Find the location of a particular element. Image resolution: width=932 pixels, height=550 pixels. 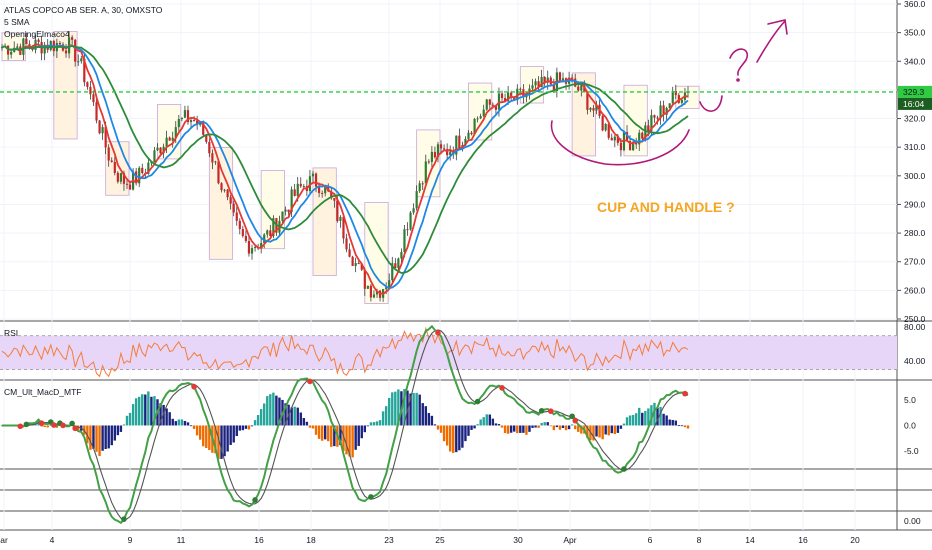

time-tick-label: 20 is located at coordinates (855, 540).